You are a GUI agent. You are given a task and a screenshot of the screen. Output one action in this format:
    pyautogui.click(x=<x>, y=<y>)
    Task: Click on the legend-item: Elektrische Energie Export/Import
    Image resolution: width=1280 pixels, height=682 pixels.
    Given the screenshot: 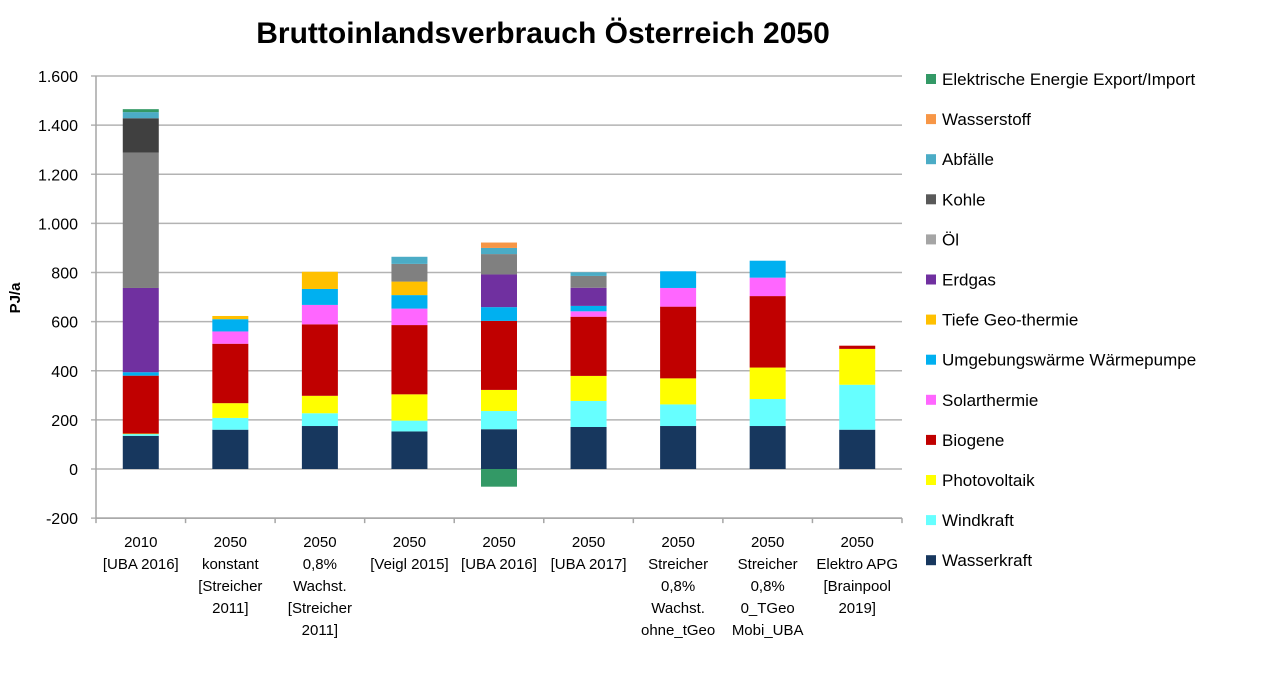 What is the action you would take?
    pyautogui.click(x=1060, y=79)
    